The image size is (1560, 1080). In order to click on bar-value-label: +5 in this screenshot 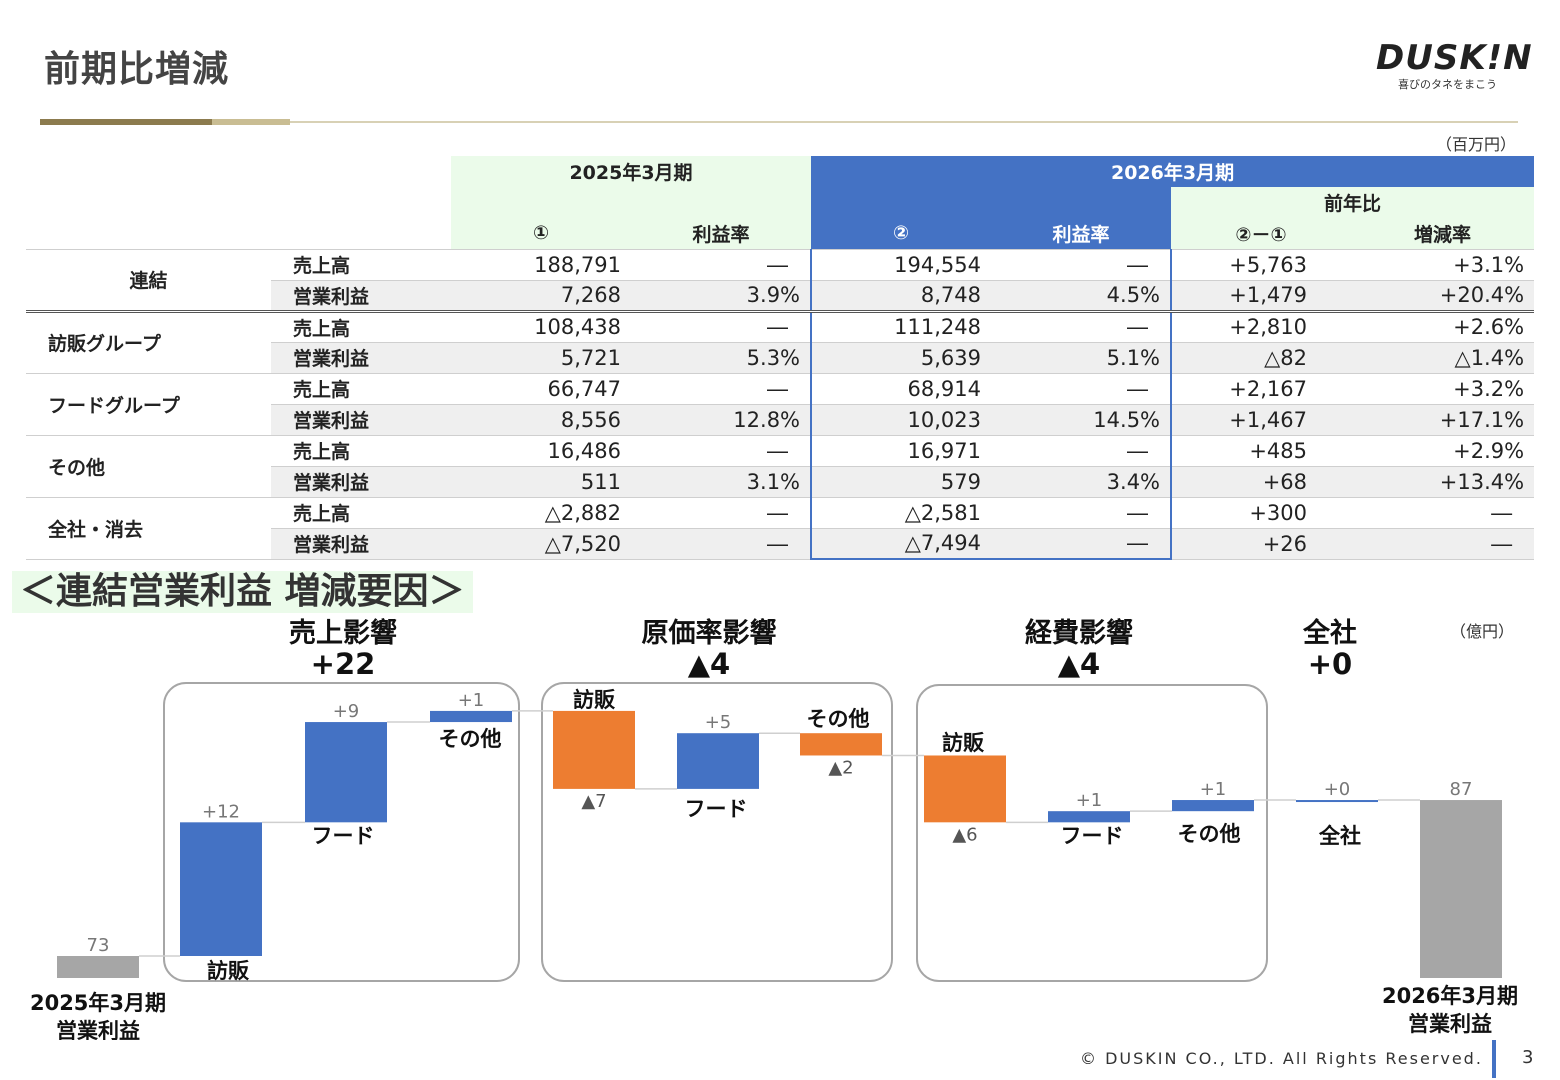, I will do `click(718, 722)`.